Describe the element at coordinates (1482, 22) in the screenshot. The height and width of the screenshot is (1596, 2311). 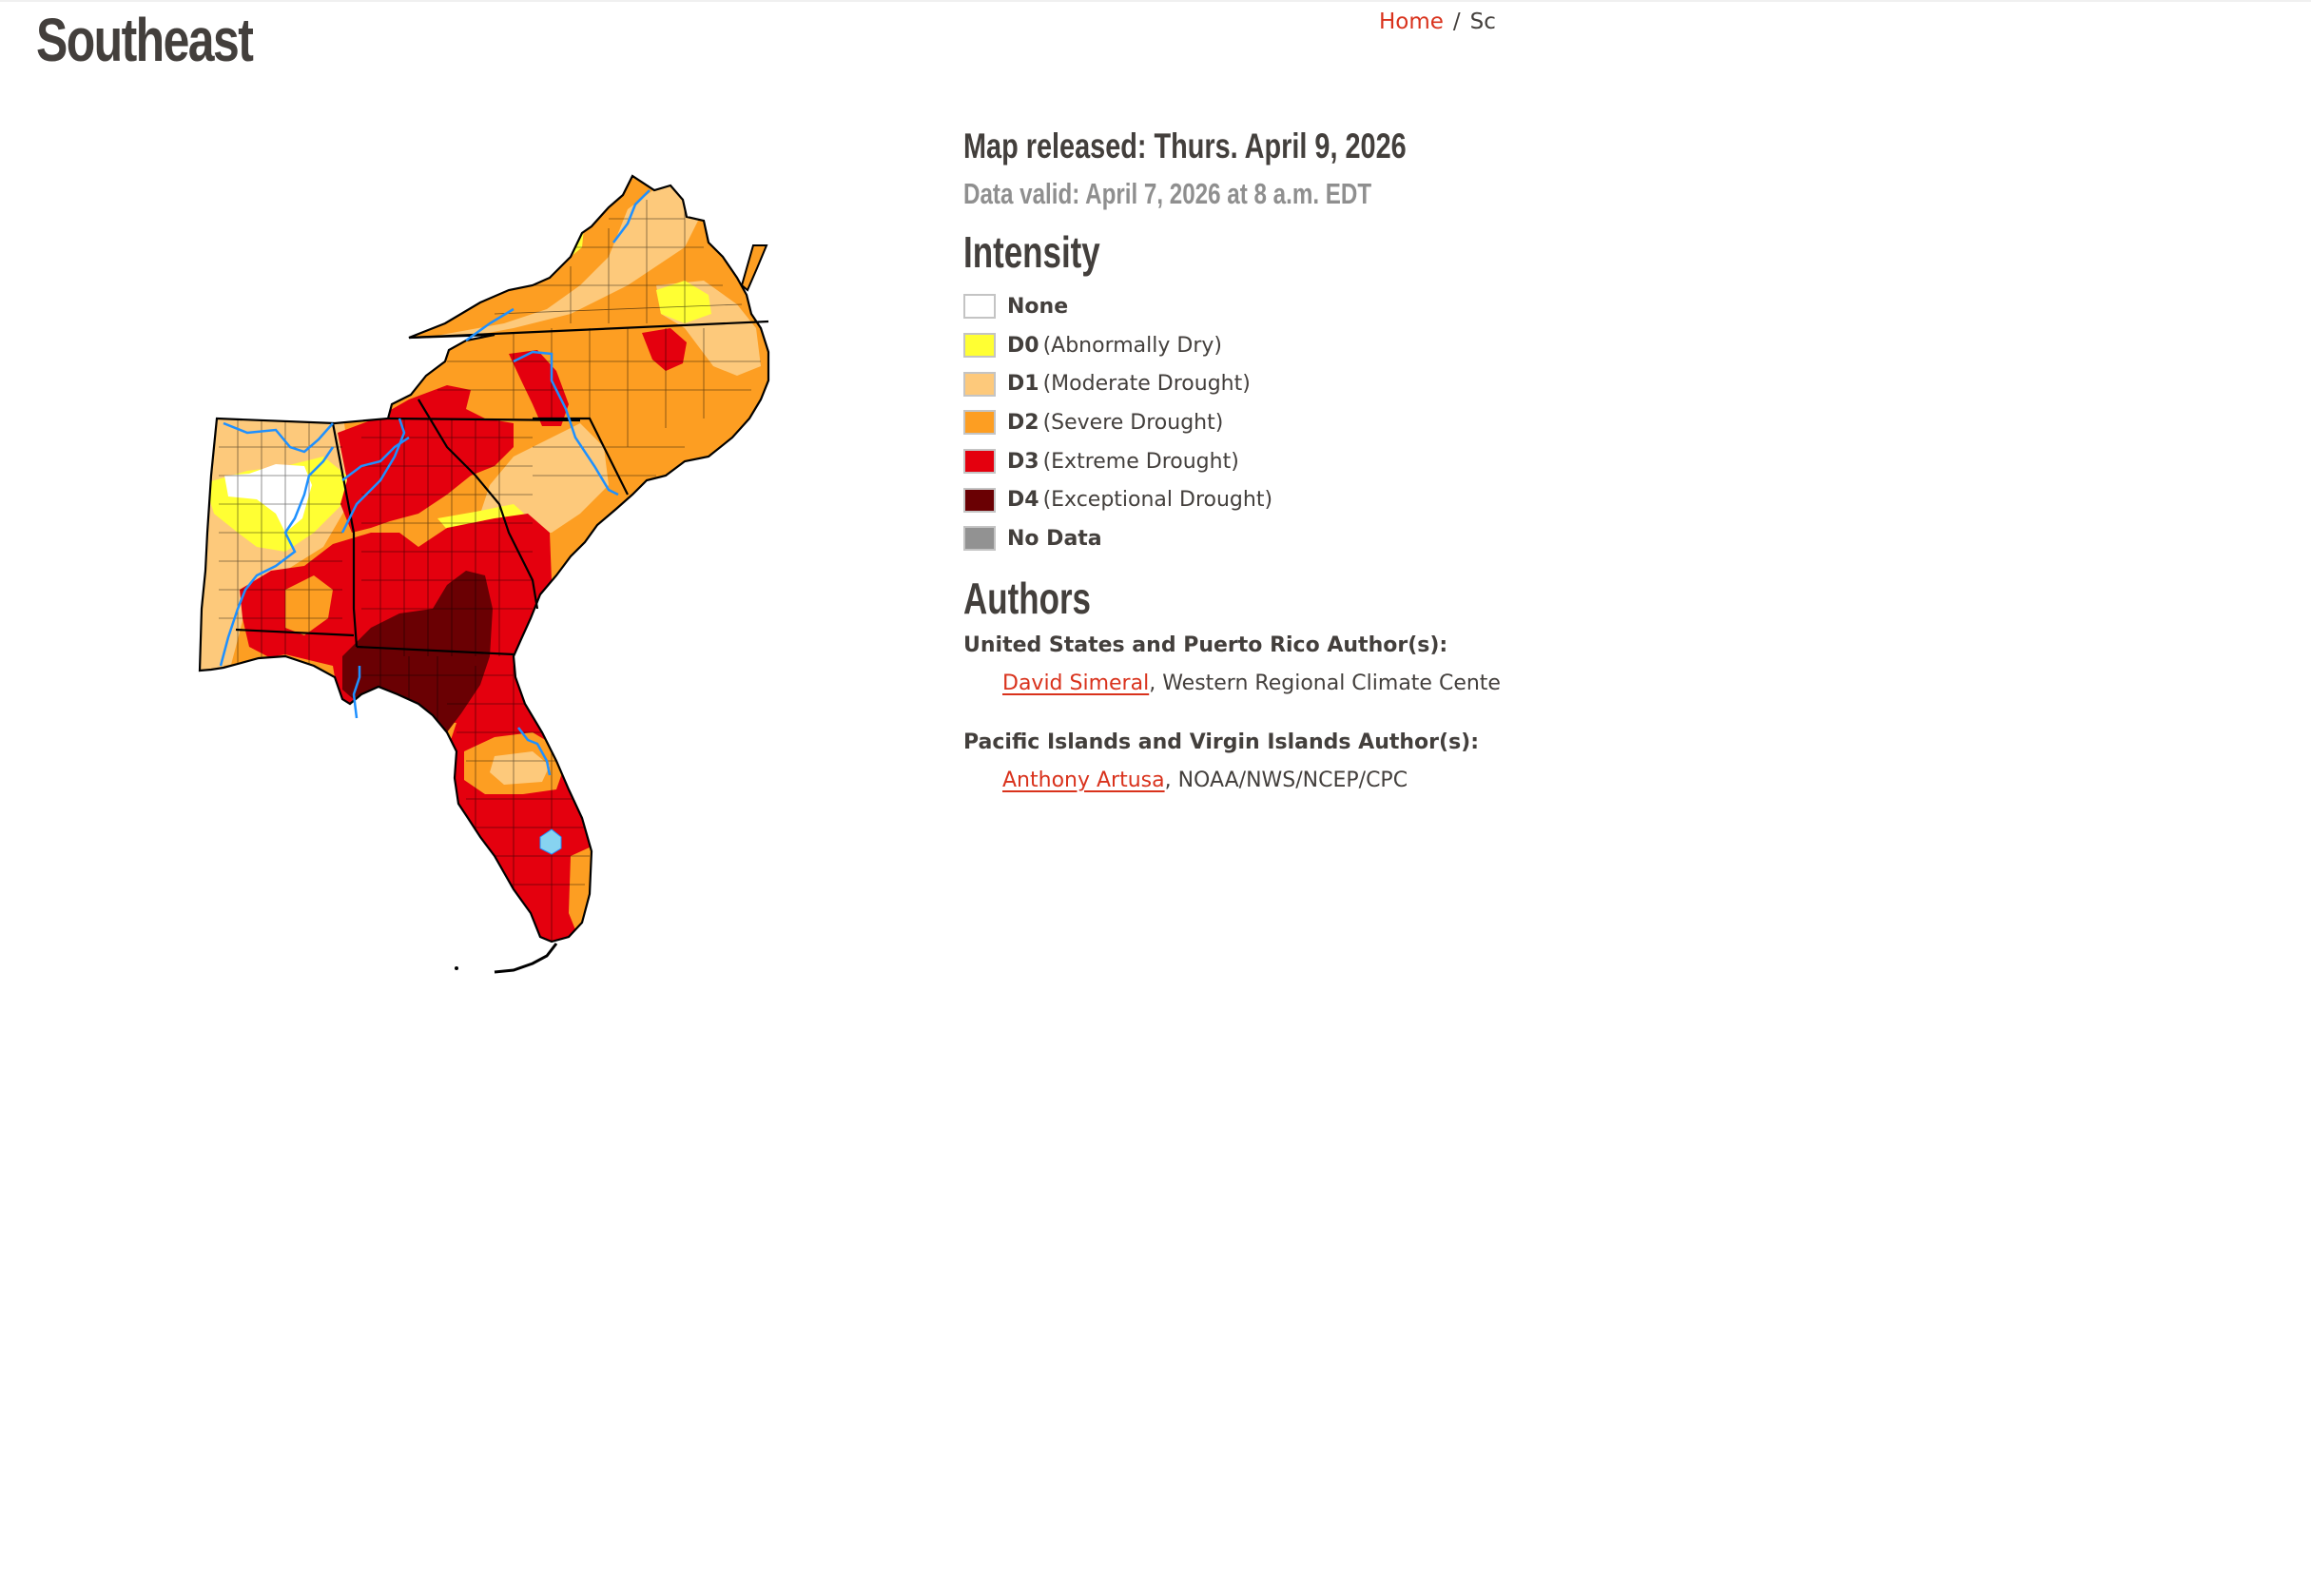
I see `breadcrumb-current: Sc` at that location.